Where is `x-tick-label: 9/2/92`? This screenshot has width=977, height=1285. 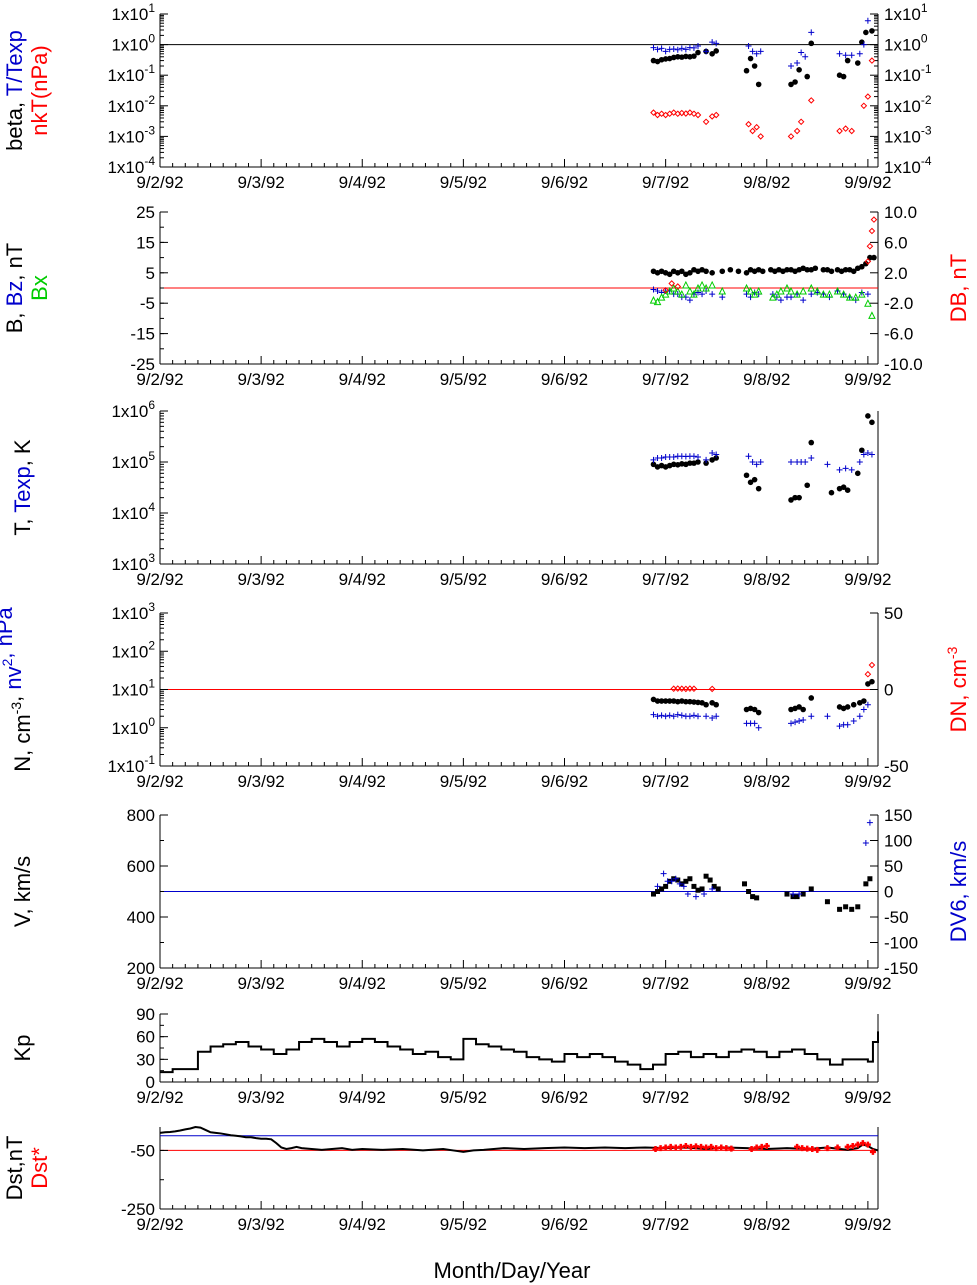
x-tick-label: 9/2/92 is located at coordinates (159, 379).